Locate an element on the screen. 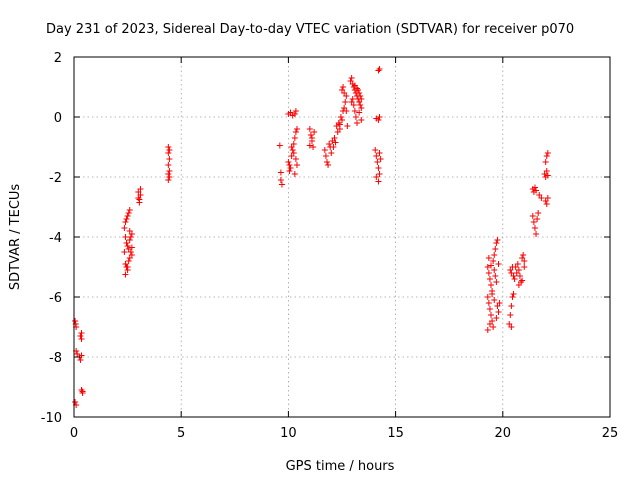 This screenshot has height=480, width=640. x-tick-label: 0 is located at coordinates (74, 433).